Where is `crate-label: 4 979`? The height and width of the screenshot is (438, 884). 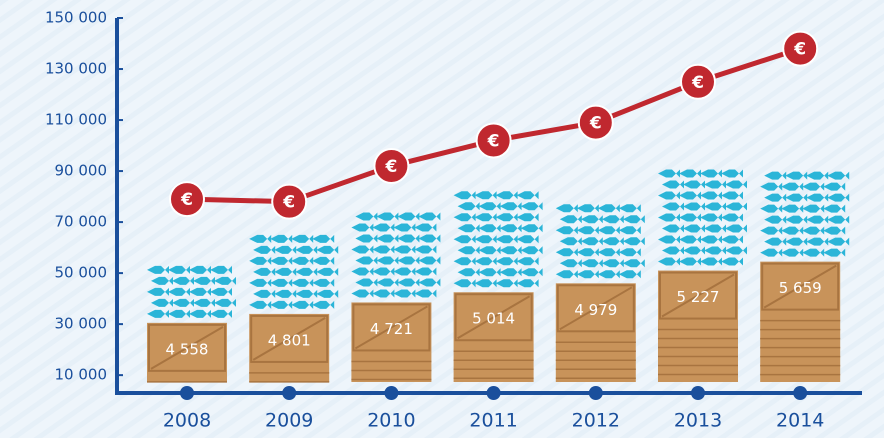 crate-label: 4 979 is located at coordinates (595, 310).